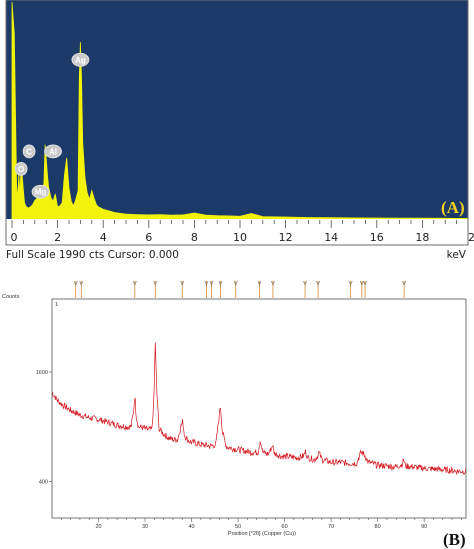 The width and height of the screenshot is (474, 549). I want to click on eds-x-axis: 0 2 4 6 8 10 12 14 16 18 20, so click(242, 232).